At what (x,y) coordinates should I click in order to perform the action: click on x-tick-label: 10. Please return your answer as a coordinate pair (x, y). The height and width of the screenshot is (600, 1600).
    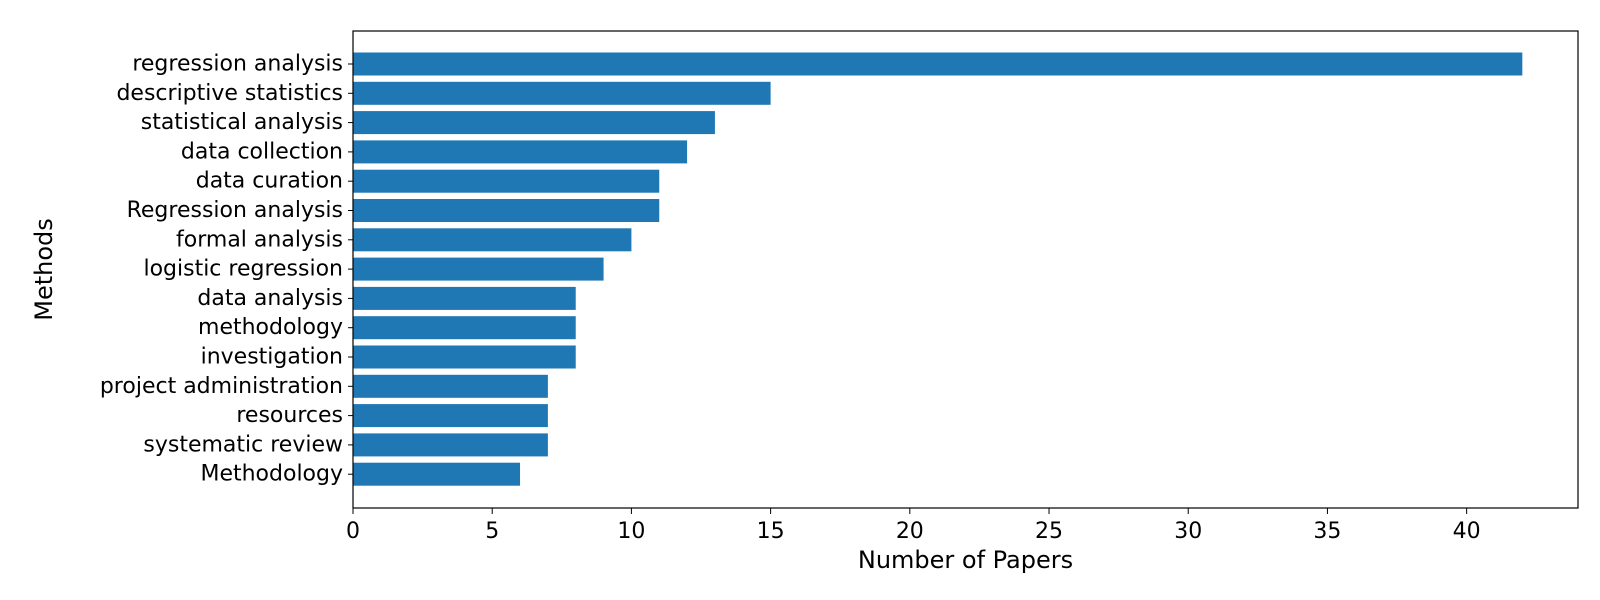
    Looking at the image, I should click on (631, 531).